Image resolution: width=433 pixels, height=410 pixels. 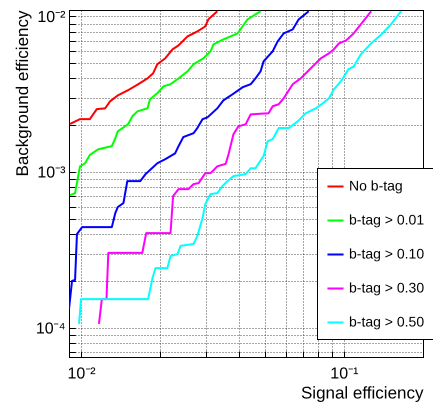 What do you see at coordinates (362, 393) in the screenshot?
I see `x-axis-title: Signal efficiency` at bounding box center [362, 393].